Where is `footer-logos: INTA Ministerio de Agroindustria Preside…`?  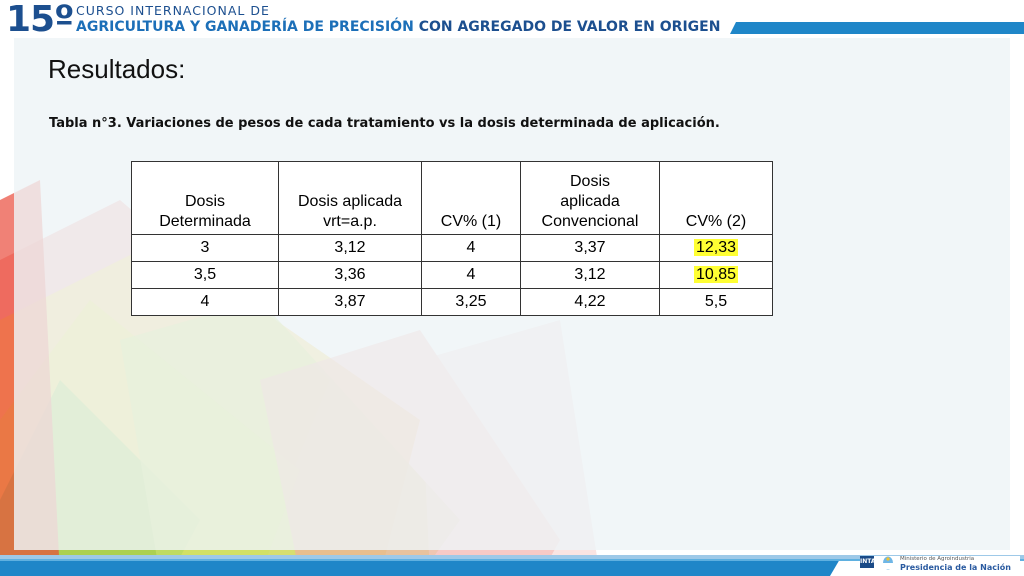
footer-logos: INTA Ministerio de Agroindustria Preside… is located at coordinates (940, 564).